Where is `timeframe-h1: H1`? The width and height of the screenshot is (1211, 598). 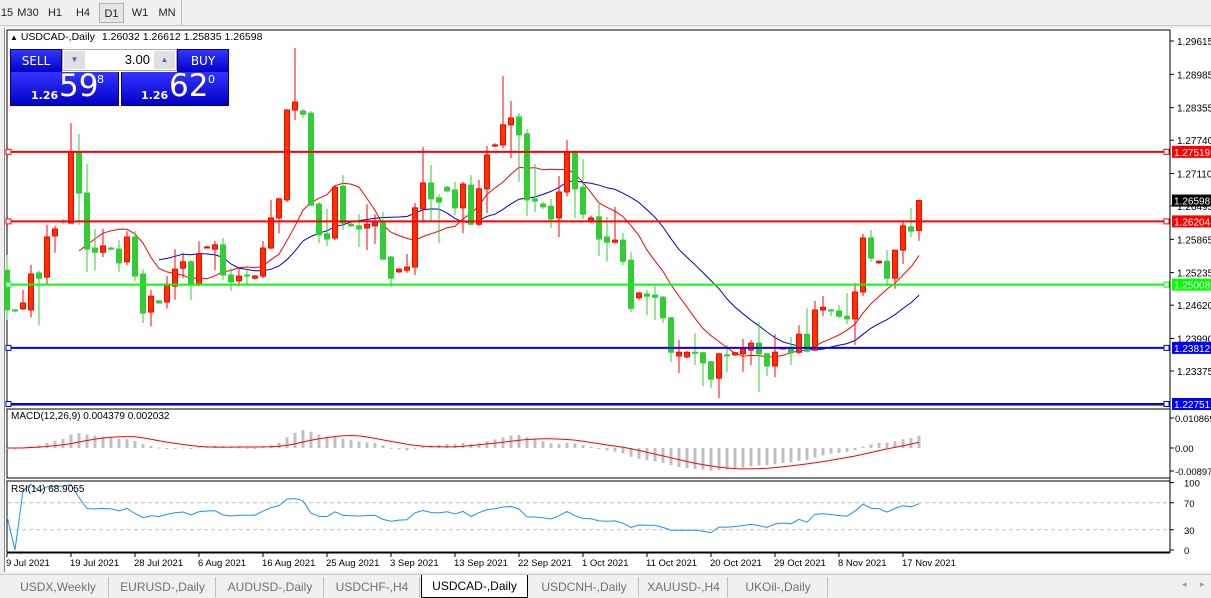 timeframe-h1: H1 is located at coordinates (55, 13).